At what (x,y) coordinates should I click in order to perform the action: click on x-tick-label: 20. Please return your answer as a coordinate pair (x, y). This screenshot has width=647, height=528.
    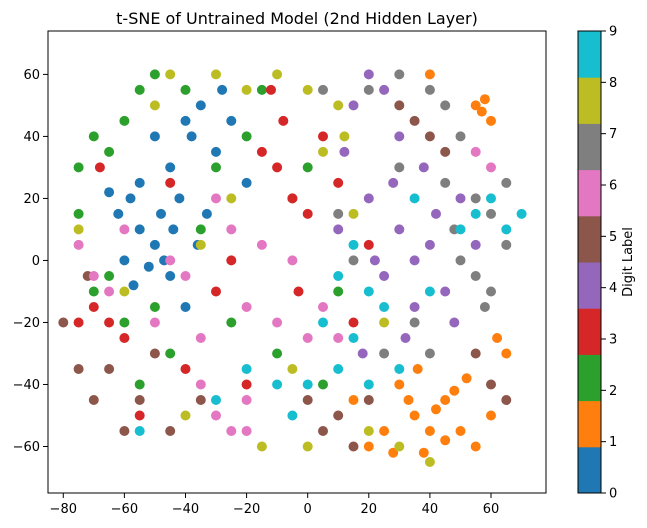
    Looking at the image, I should click on (369, 509).